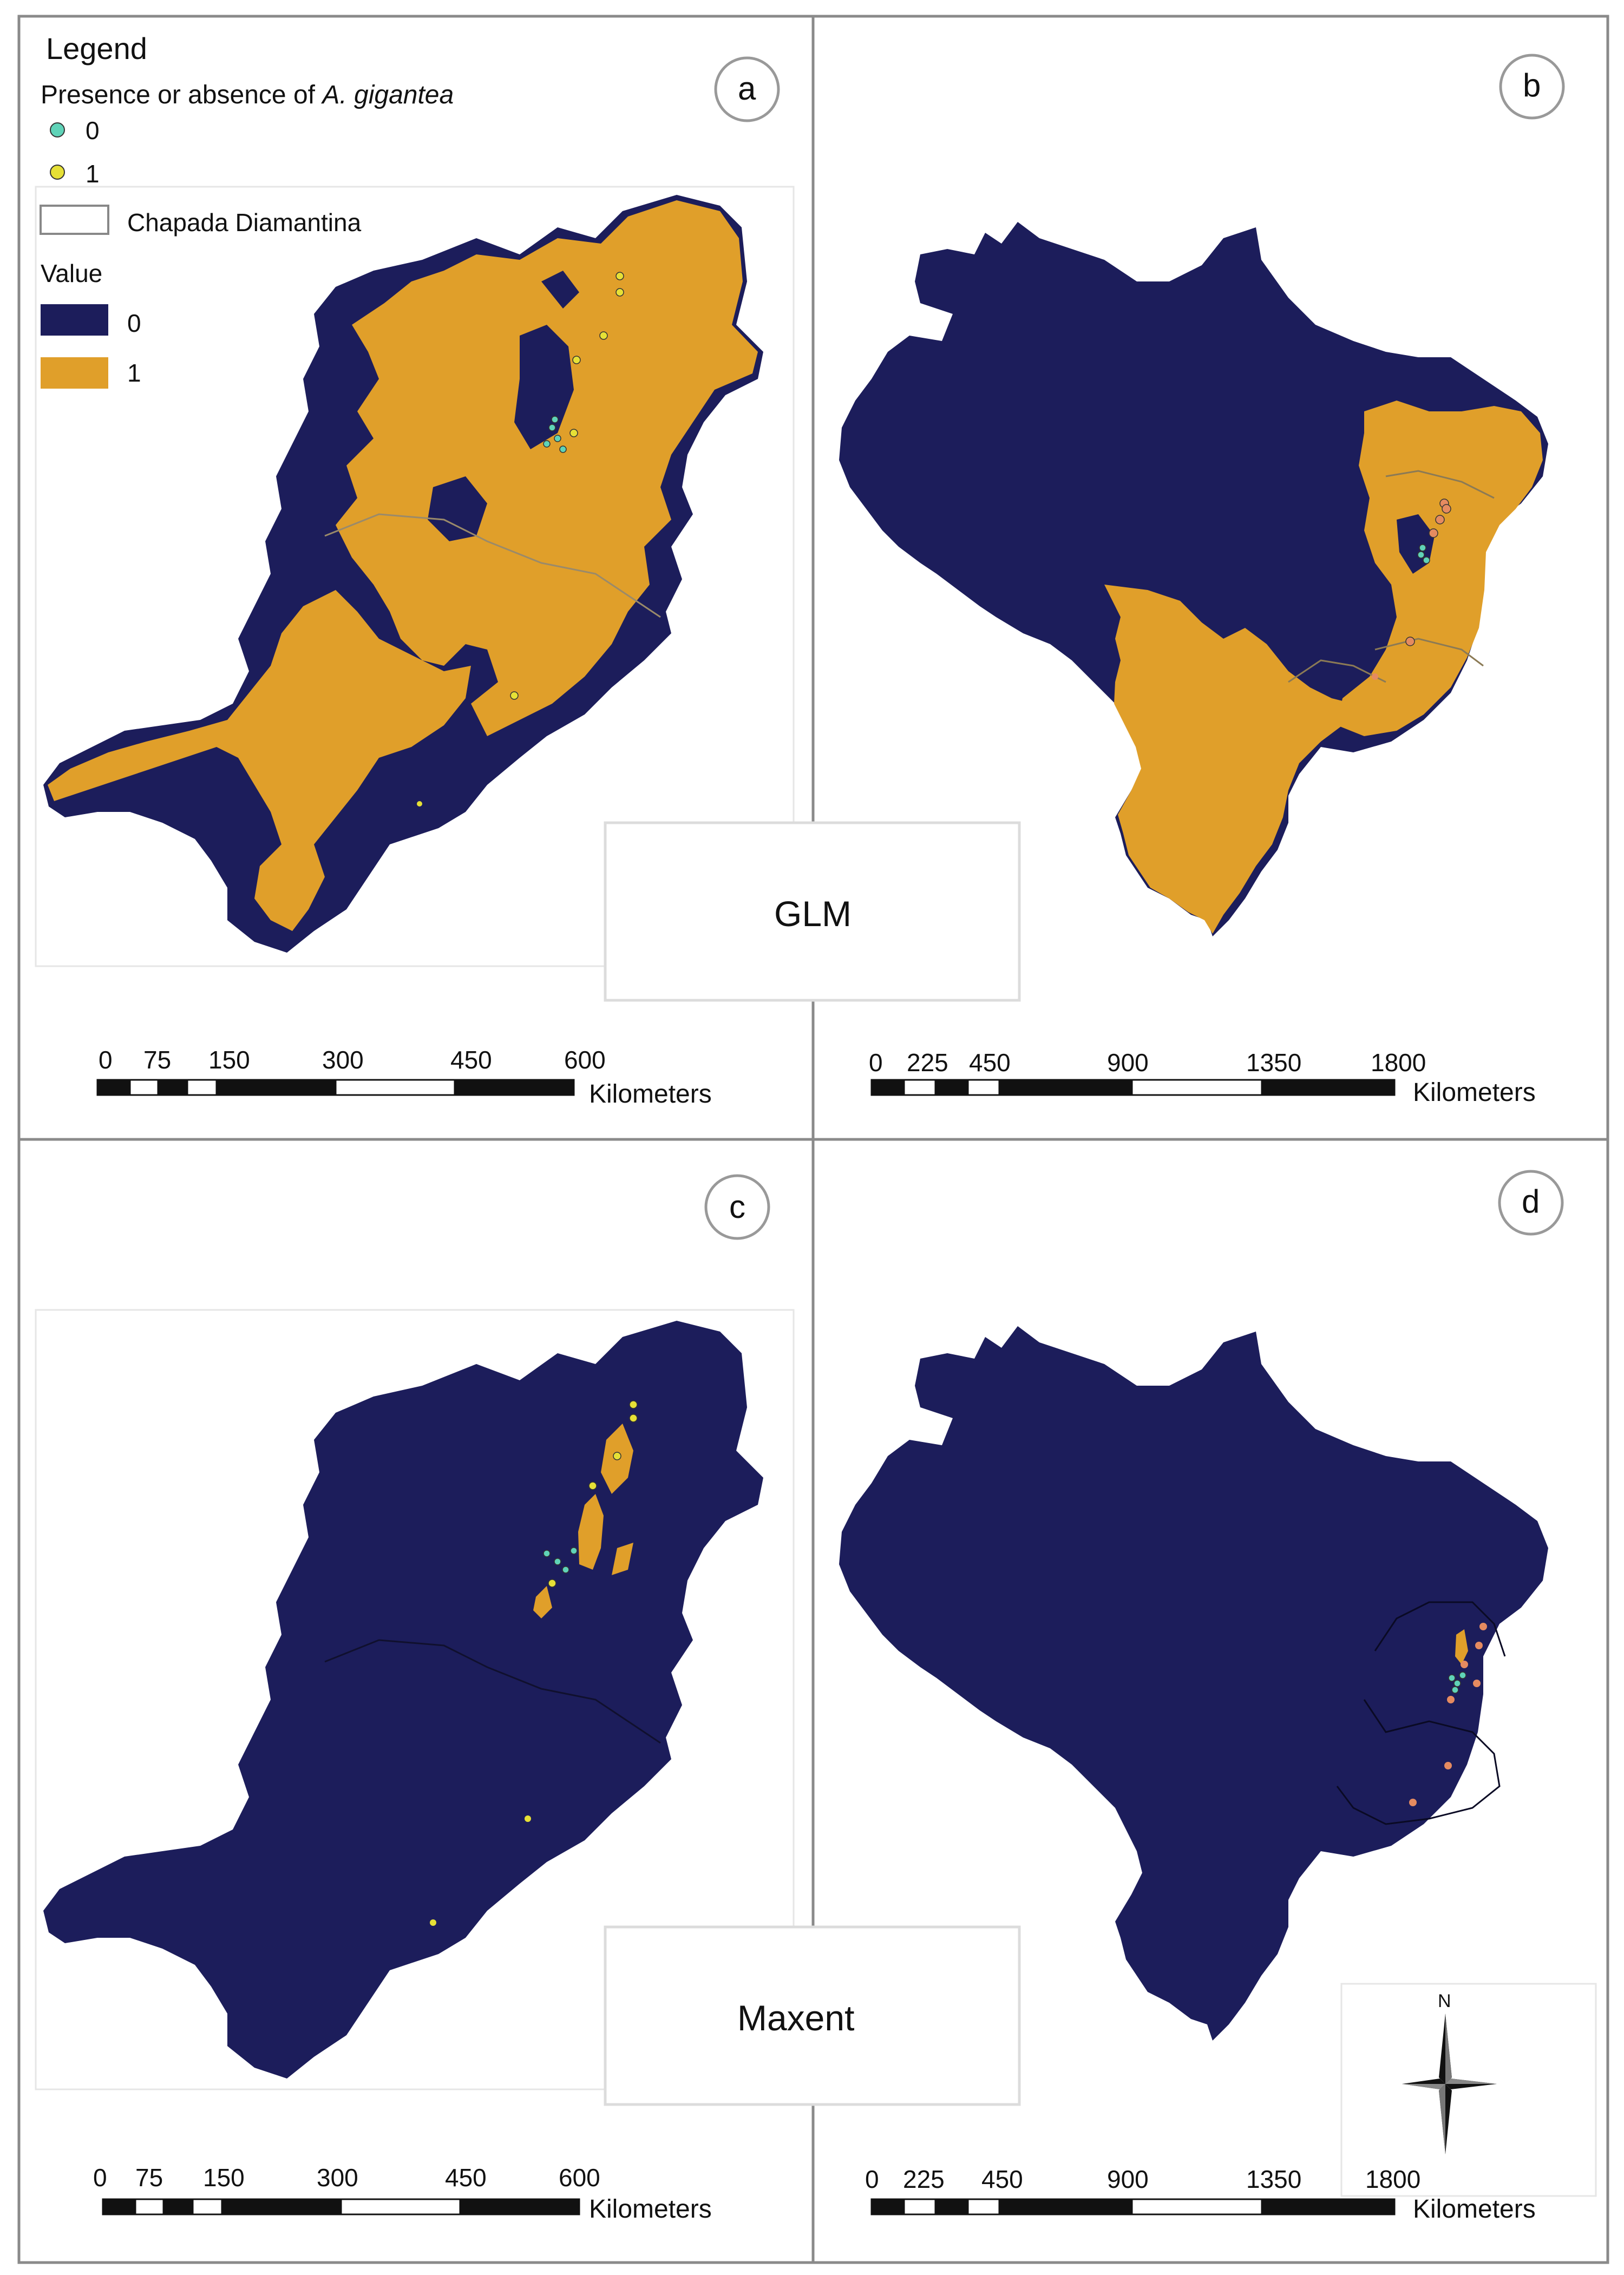  I want to click on panel-a-letter-circle, so click(747, 89).